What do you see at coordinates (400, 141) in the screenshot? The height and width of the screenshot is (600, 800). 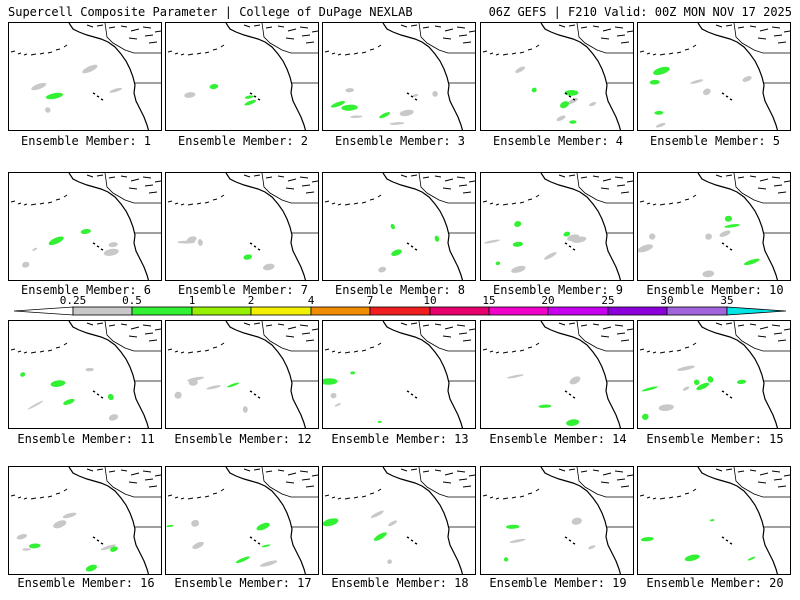 I see `member-label: Ensemble Member: 3` at bounding box center [400, 141].